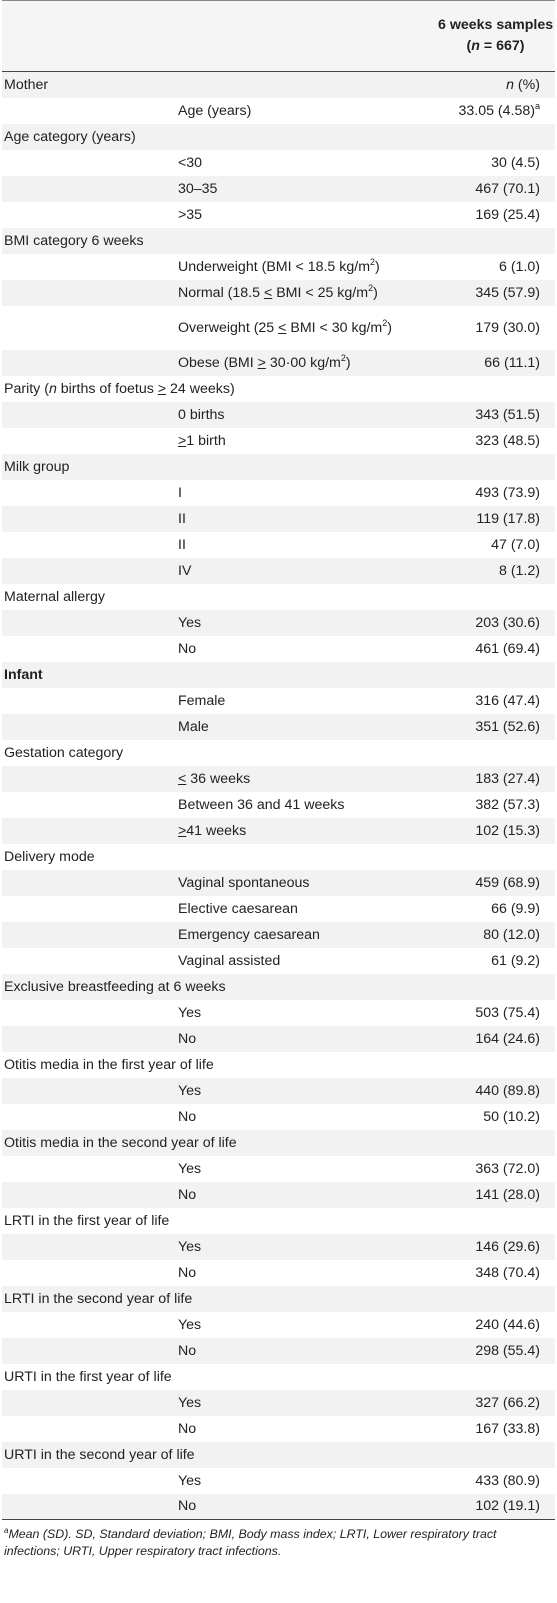 This screenshot has height=1603, width=557. I want to click on table-row: >35 169 (25.4), so click(278, 214).